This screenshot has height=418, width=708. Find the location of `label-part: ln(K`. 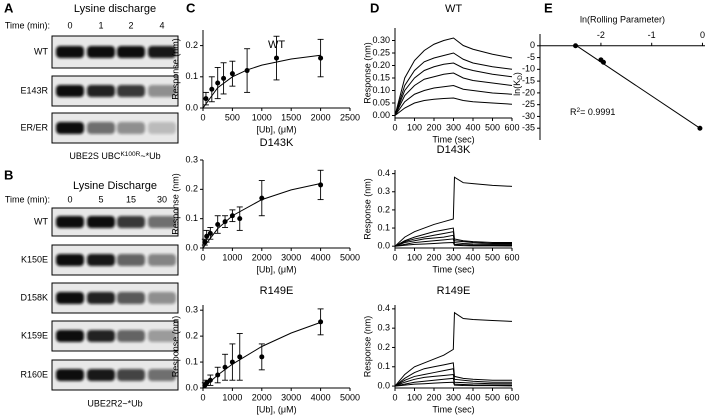

label-part: ln(K is located at coordinates (517, 88).